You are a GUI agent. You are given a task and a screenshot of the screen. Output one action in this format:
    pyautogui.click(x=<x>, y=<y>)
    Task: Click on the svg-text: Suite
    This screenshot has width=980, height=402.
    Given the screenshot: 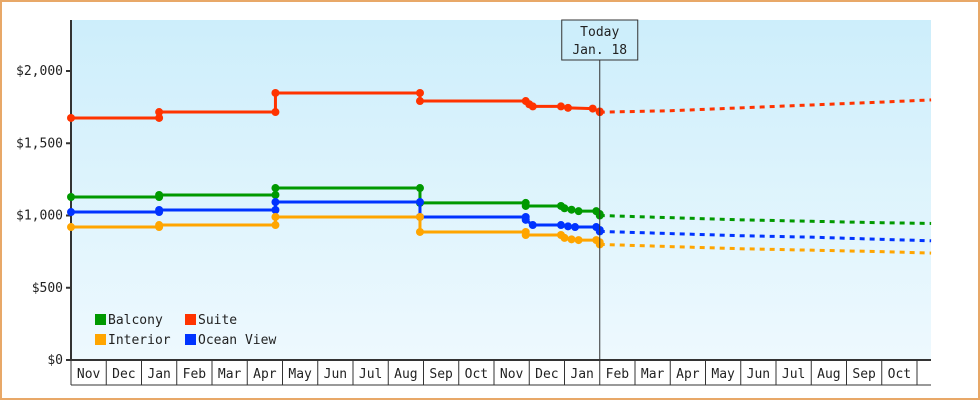 What is the action you would take?
    pyautogui.click(x=217, y=320)
    